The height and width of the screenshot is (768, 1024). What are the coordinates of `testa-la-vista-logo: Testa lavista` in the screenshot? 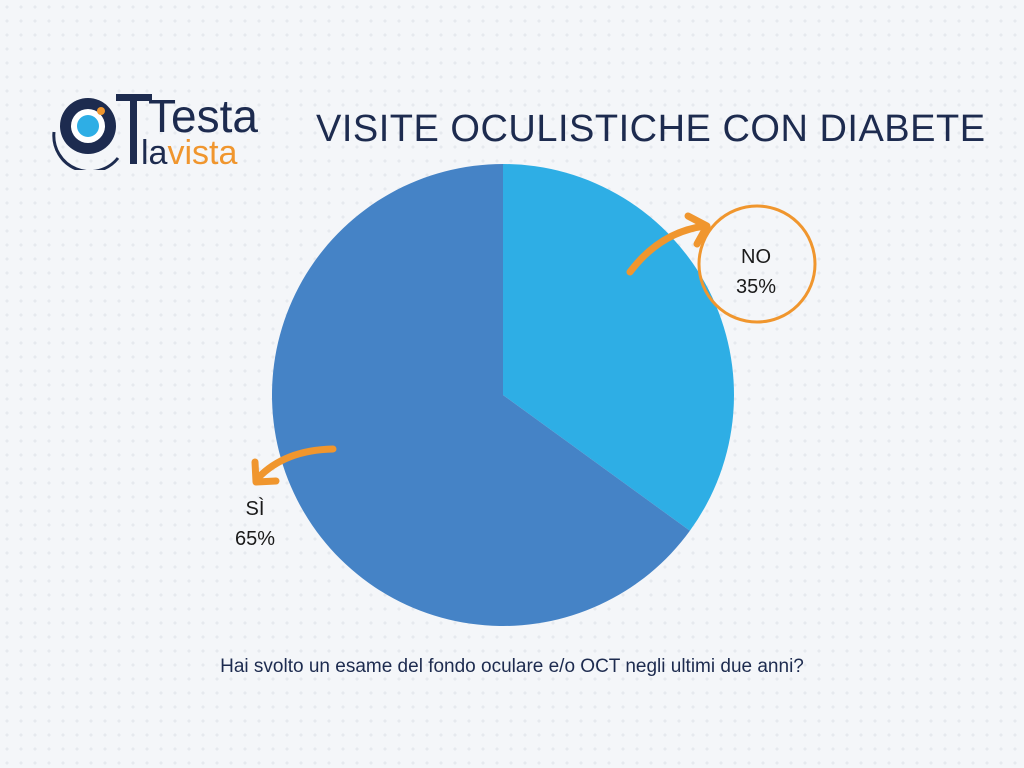 It's located at (158, 131).